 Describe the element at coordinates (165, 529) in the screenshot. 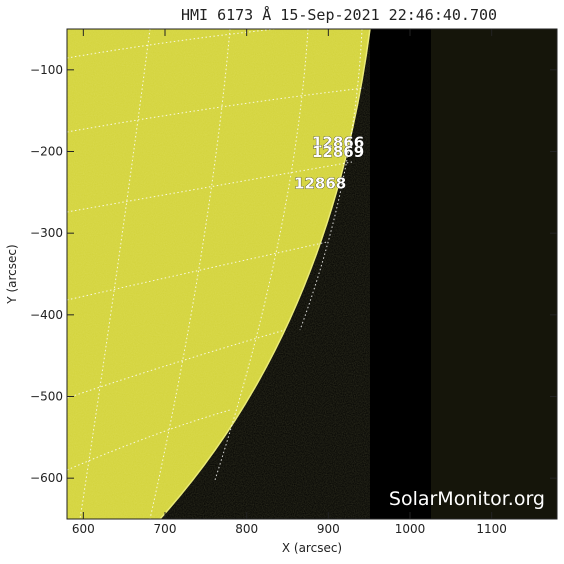

I see `x-tick-label: 700` at that location.